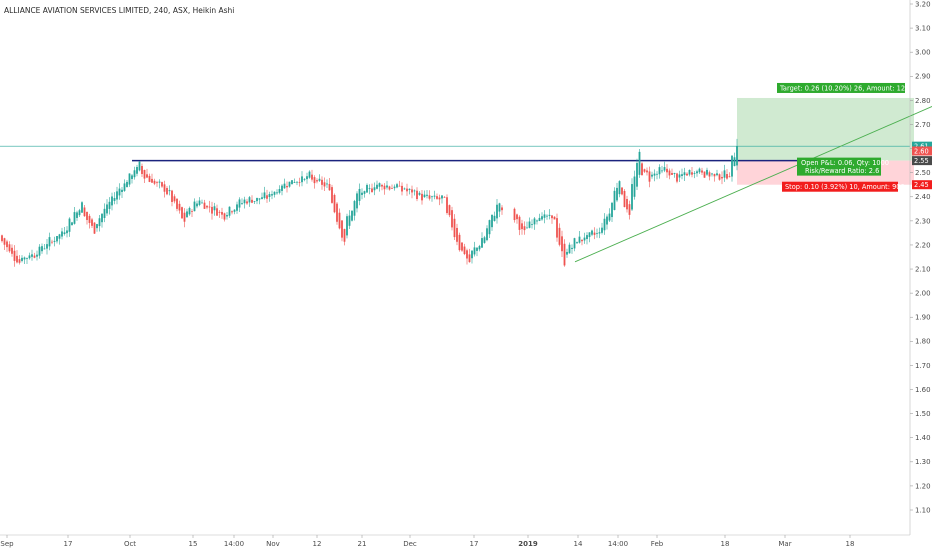  What do you see at coordinates (923, 197) in the screenshot?
I see `price-tick-label: 2.40` at bounding box center [923, 197].